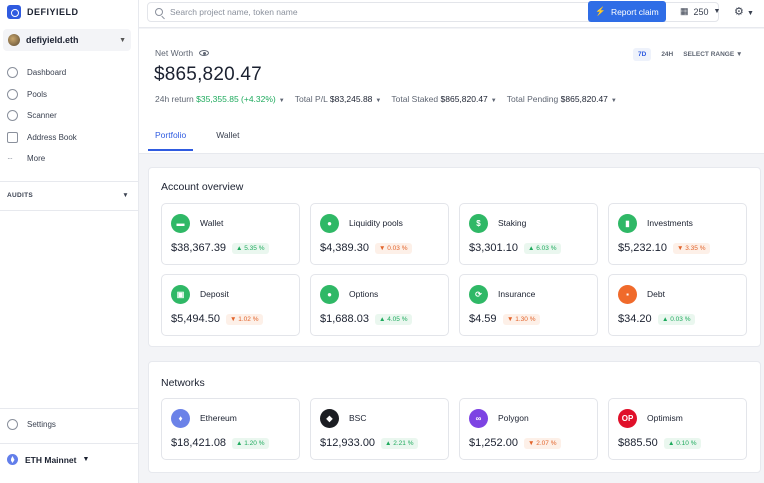 Image resolution: width=764 pixels, height=483 pixels. What do you see at coordinates (376, 223) in the screenshot?
I see `card-name: Liquidity pools` at bounding box center [376, 223].